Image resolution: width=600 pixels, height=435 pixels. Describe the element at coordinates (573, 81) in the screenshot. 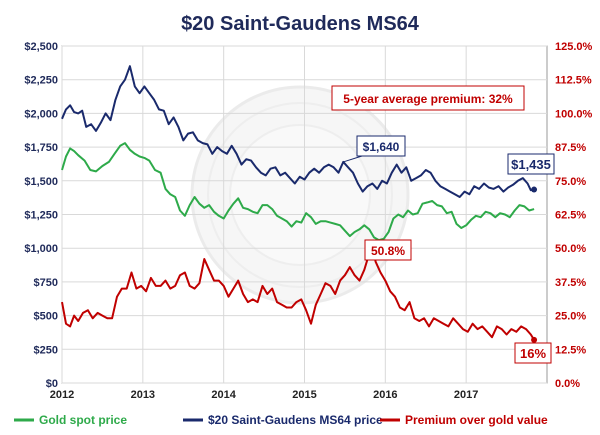

I see `right-tick-label: 112.5%` at that location.